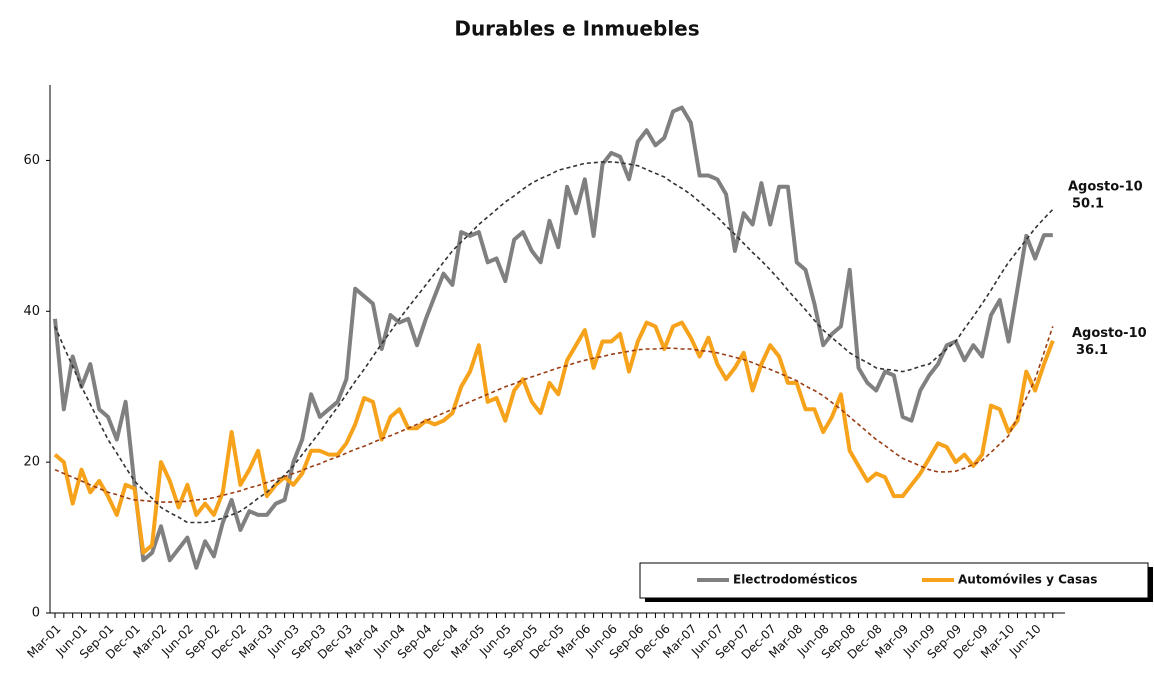  I want to click on chart-title: Durables e Inmuebles, so click(576, 29).